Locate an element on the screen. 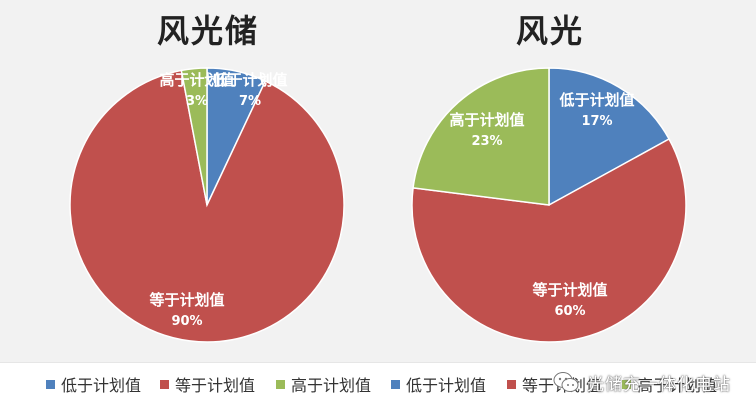  slice-value-label: 23% is located at coordinates (486, 141).